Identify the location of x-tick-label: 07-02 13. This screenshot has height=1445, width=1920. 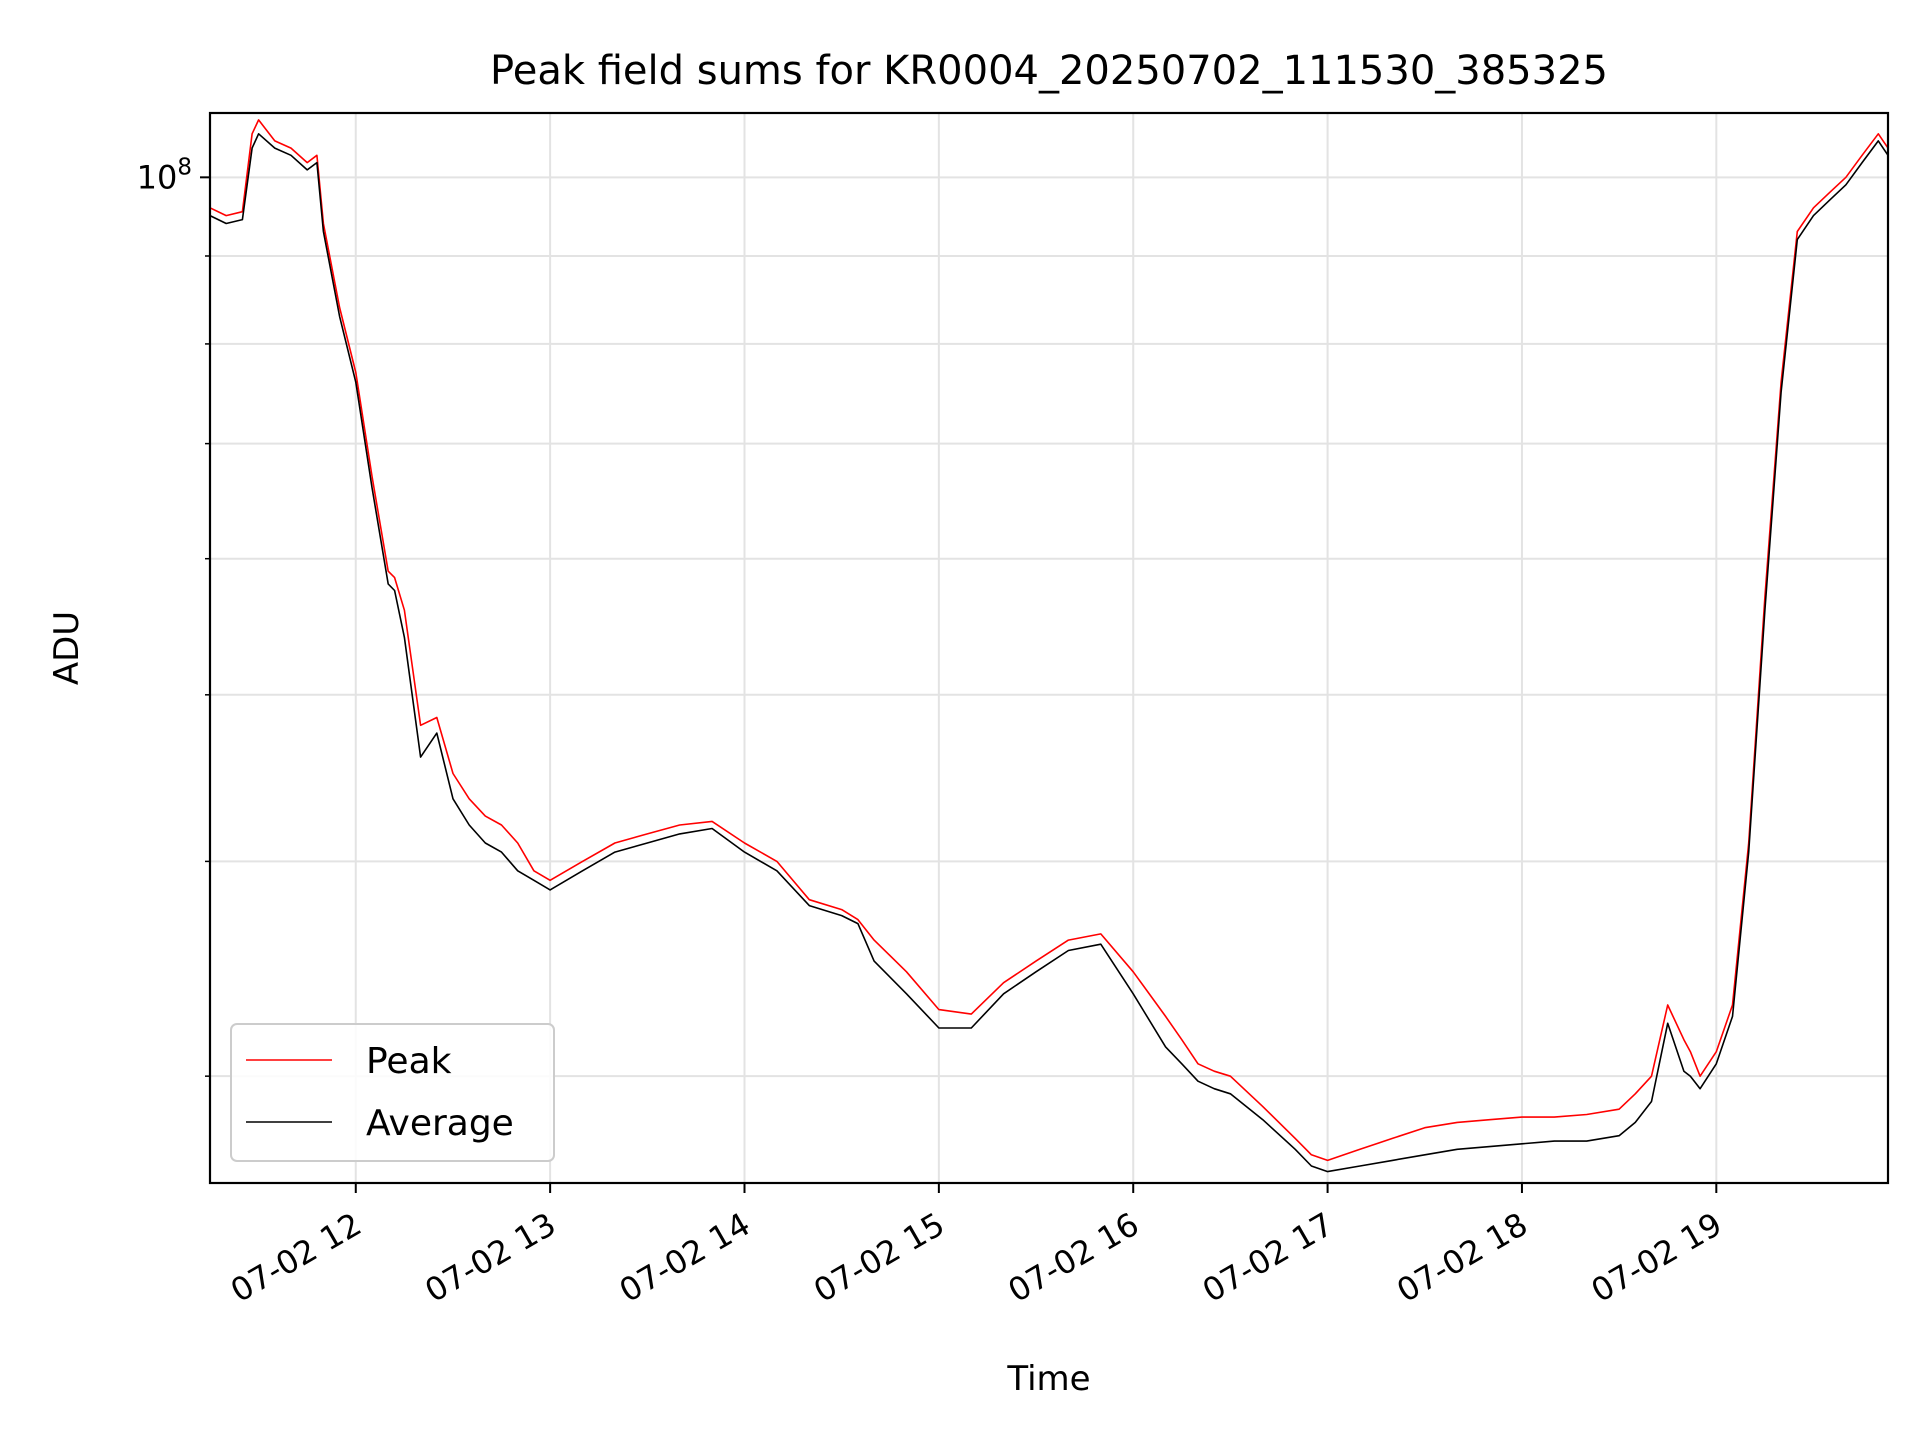
(491, 1257).